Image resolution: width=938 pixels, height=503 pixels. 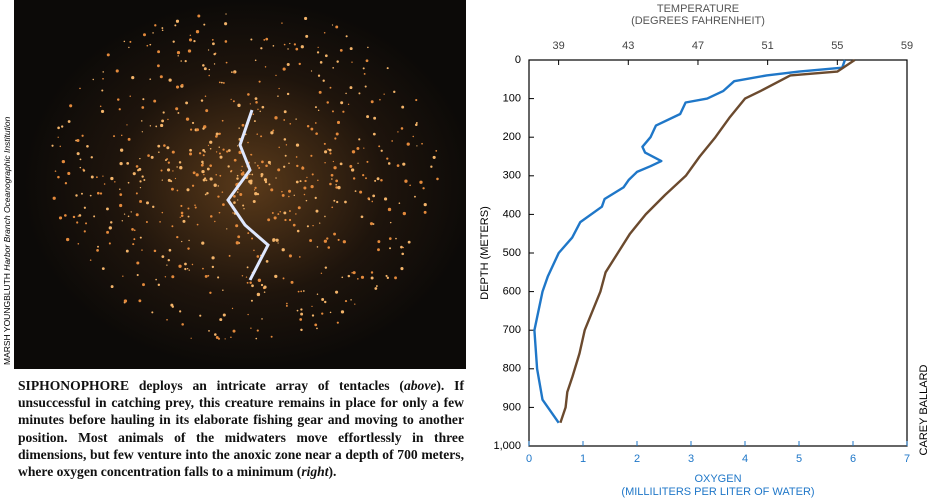 I want to click on x-tick-label: 5, so click(x=799, y=459).